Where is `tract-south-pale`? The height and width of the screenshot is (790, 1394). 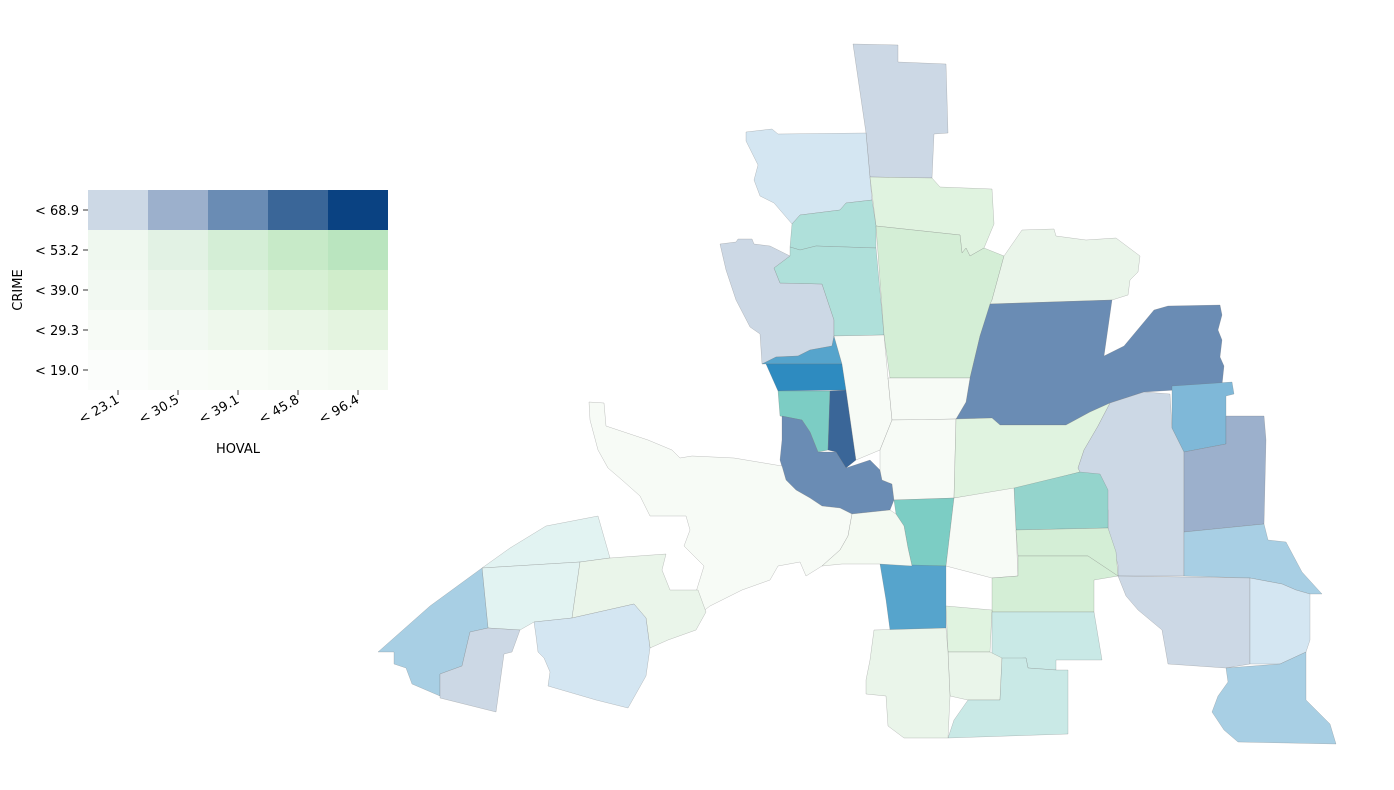
tract-south-pale is located at coordinates (969, 629).